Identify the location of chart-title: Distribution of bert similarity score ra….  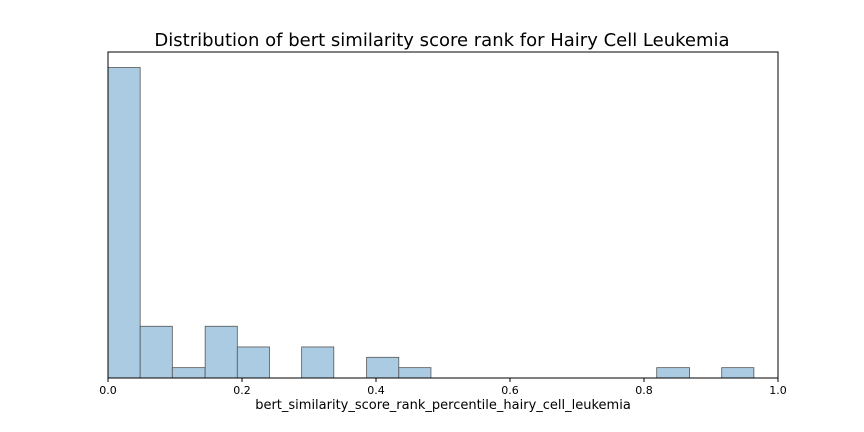
(441, 40).